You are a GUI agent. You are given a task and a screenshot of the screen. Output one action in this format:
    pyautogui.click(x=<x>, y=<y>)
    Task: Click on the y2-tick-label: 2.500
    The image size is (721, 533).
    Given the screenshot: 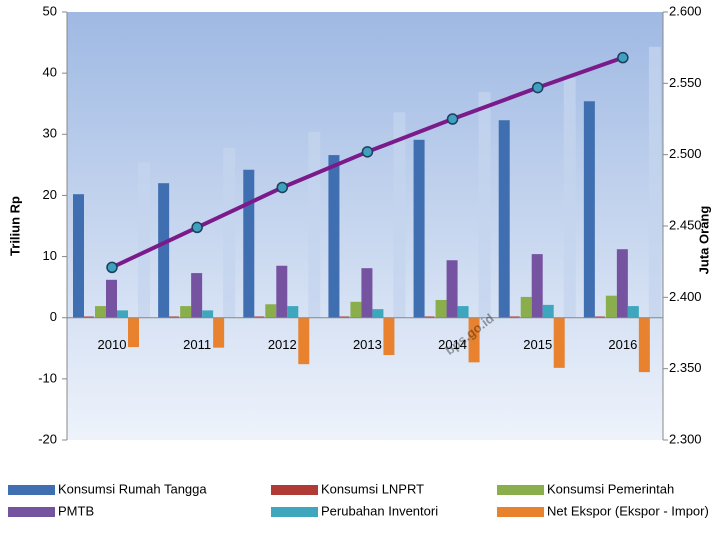 What is the action you would take?
    pyautogui.click(x=685, y=153)
    